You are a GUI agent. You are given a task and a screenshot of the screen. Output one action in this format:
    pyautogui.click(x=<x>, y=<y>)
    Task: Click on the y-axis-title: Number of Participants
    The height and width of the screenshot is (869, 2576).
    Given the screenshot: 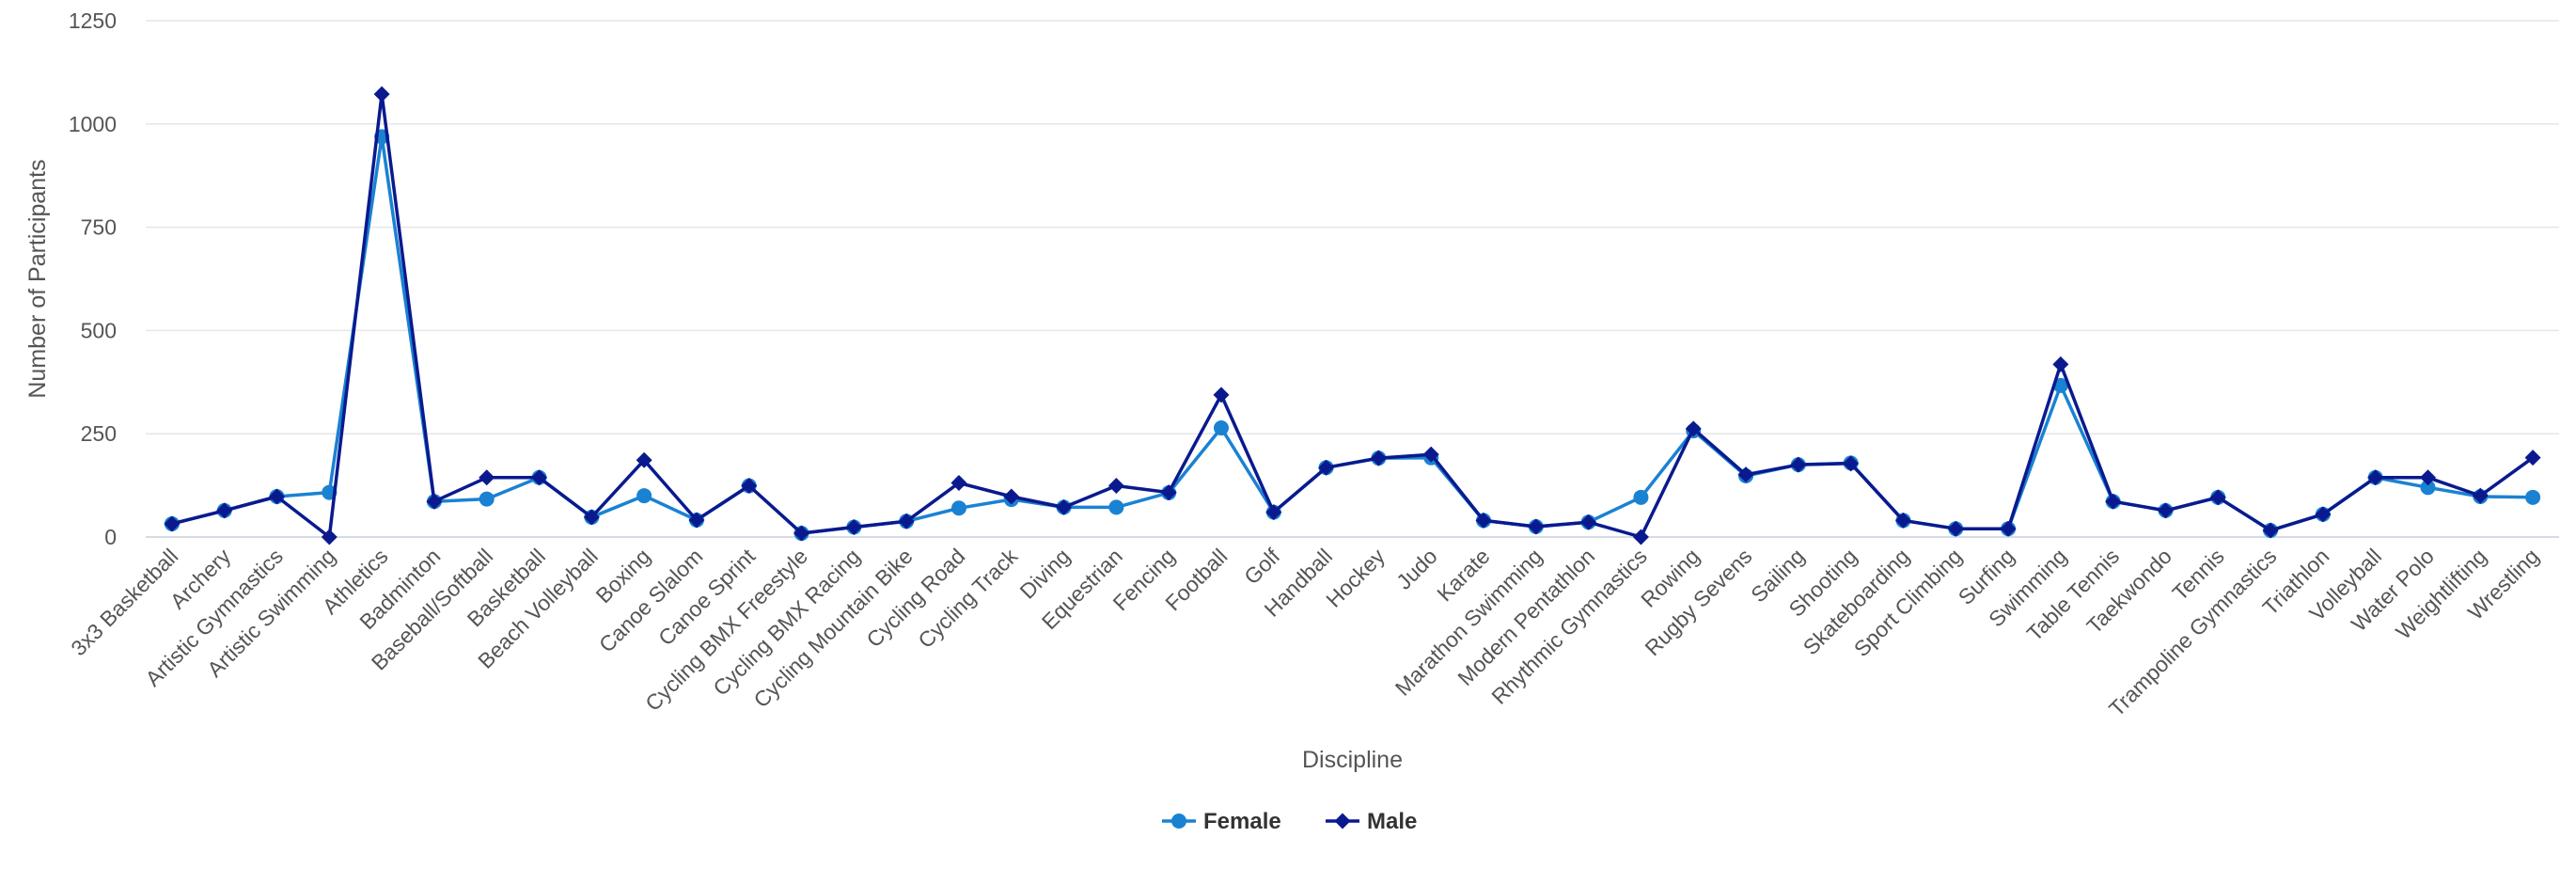 What is the action you would take?
    pyautogui.click(x=38, y=278)
    